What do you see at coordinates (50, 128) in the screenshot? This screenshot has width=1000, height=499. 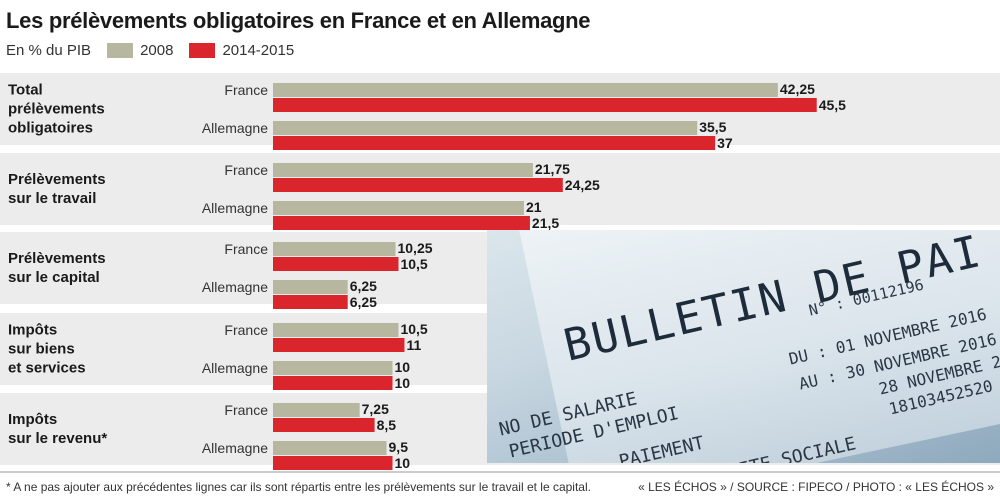 I see `category-label: obligatoires` at bounding box center [50, 128].